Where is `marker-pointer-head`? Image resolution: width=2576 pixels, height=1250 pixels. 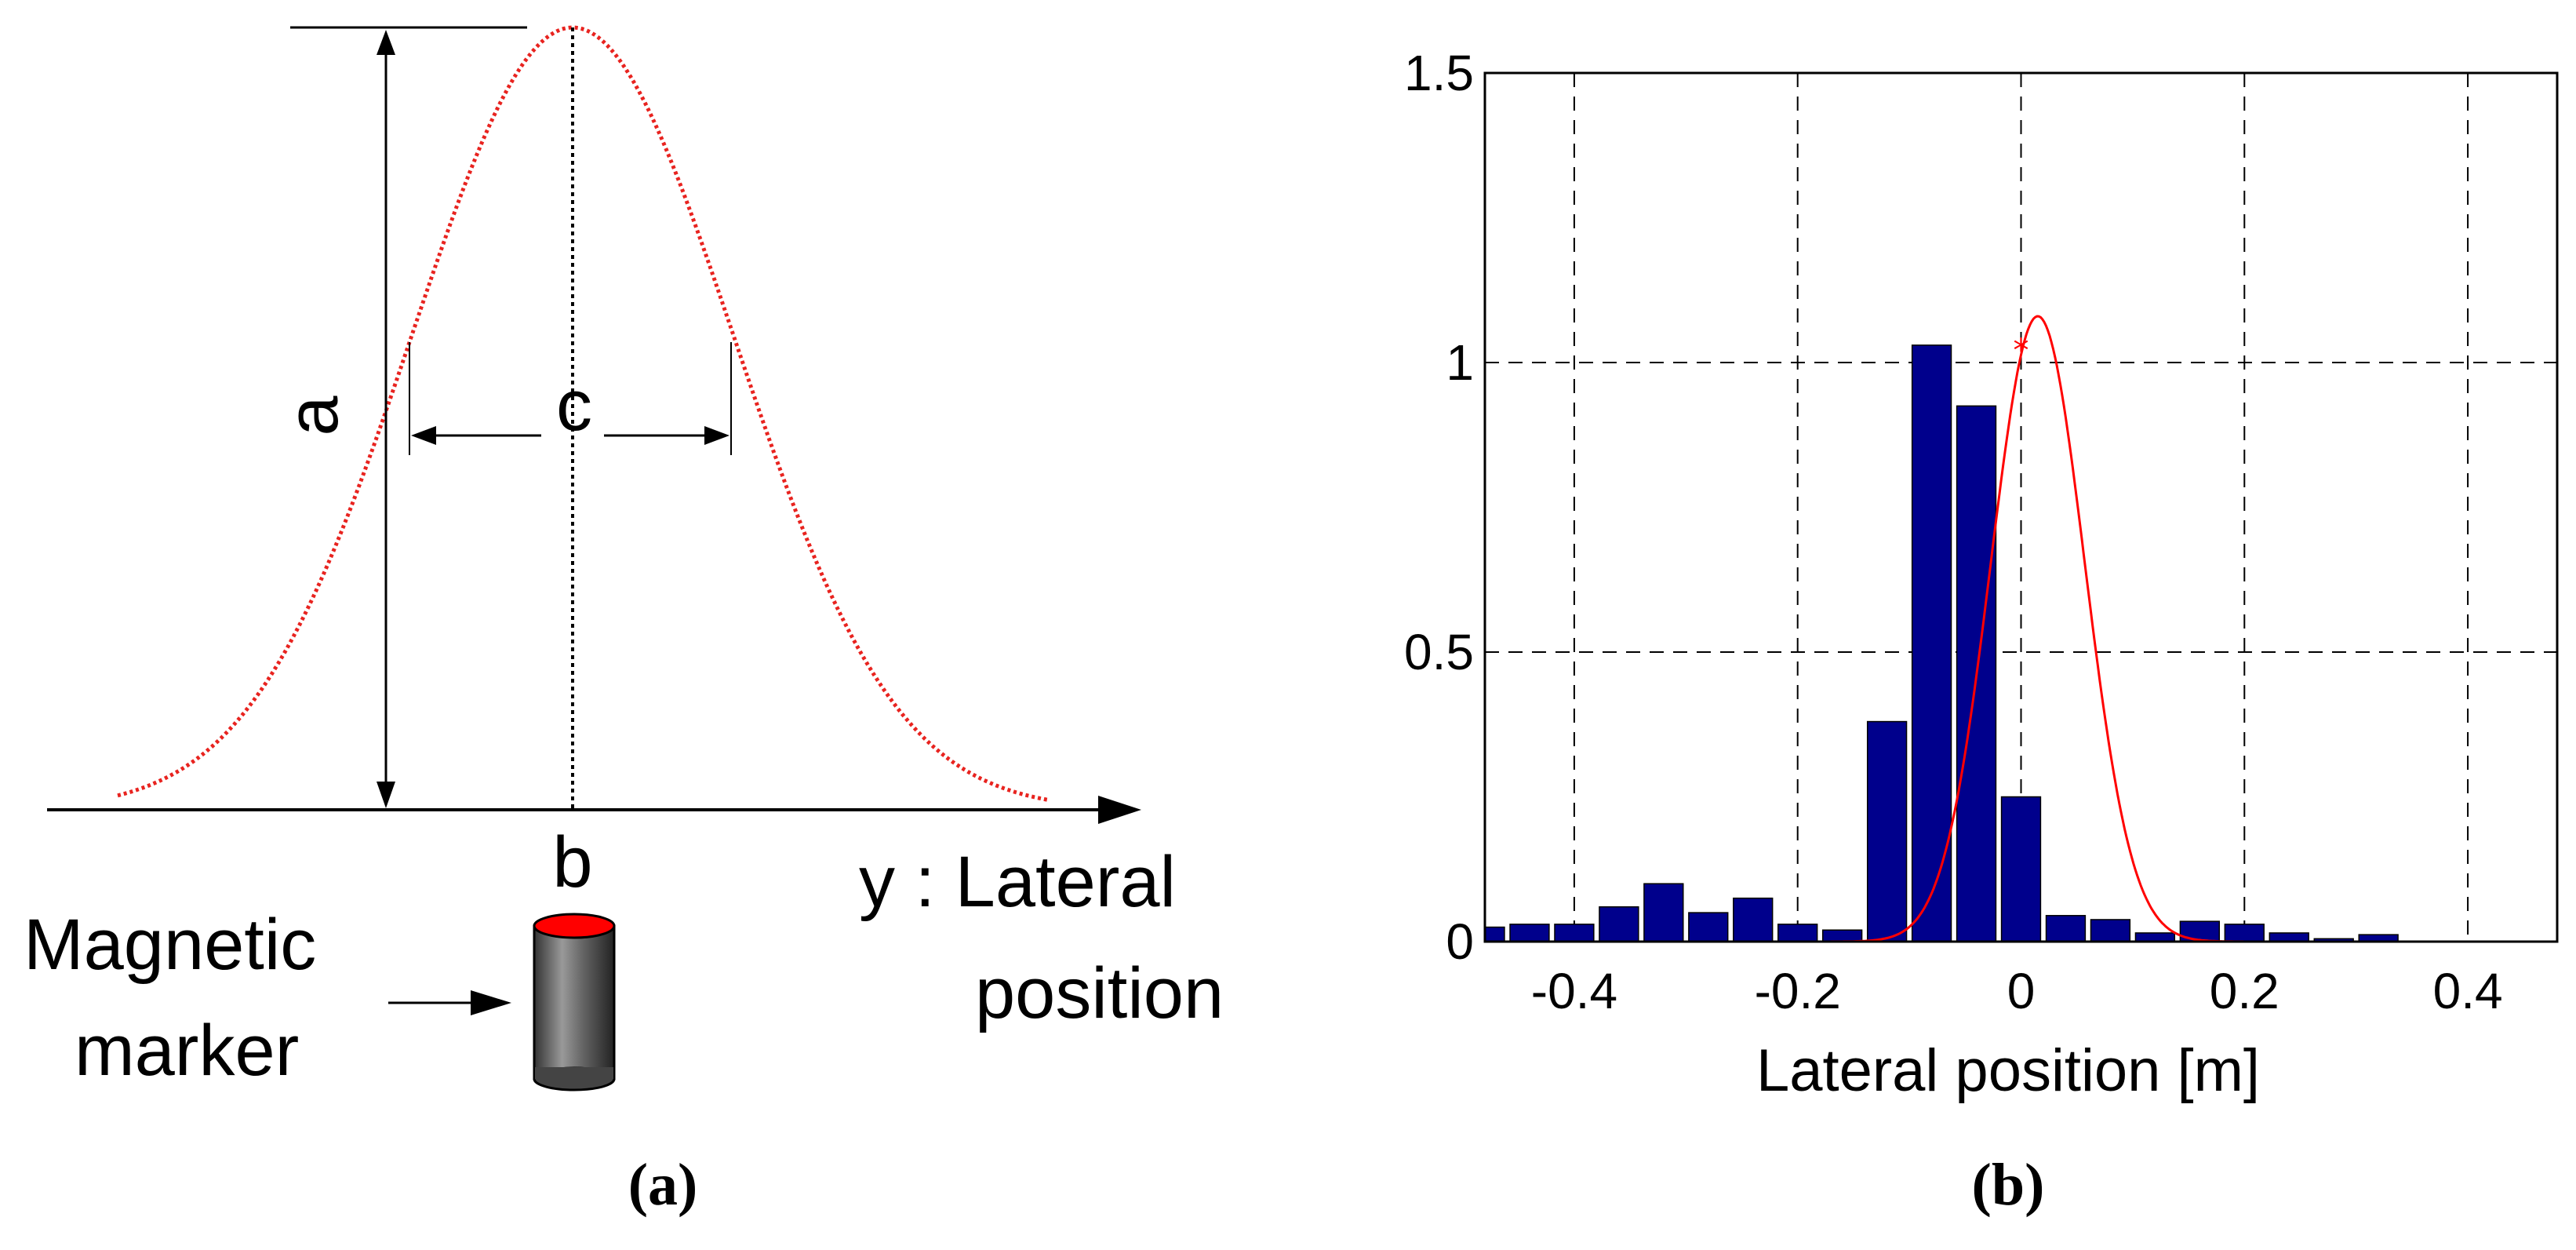 marker-pointer-head is located at coordinates (491, 1002).